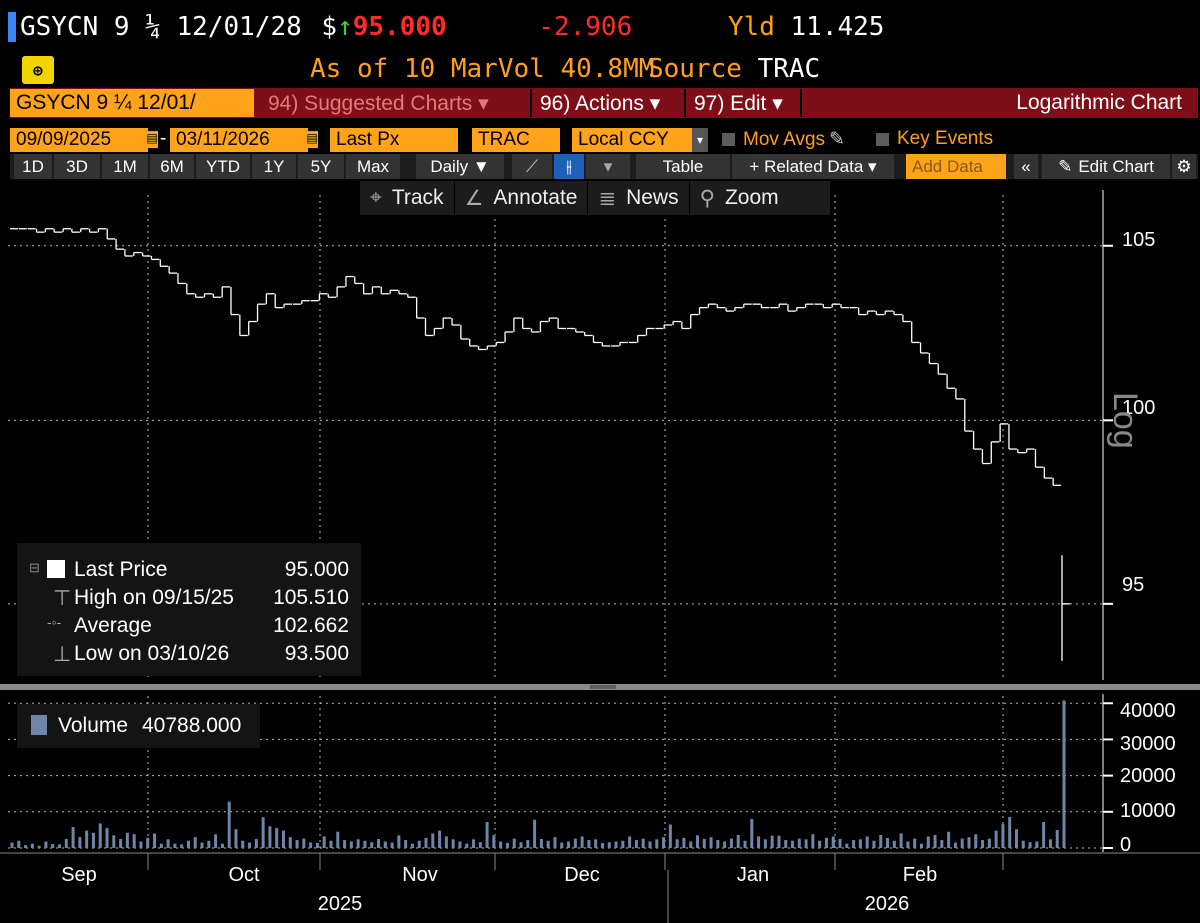 Image resolution: width=1200 pixels, height=923 pixels. Describe the element at coordinates (1148, 744) in the screenshot. I see `volume-tick-label: 30000` at that location.